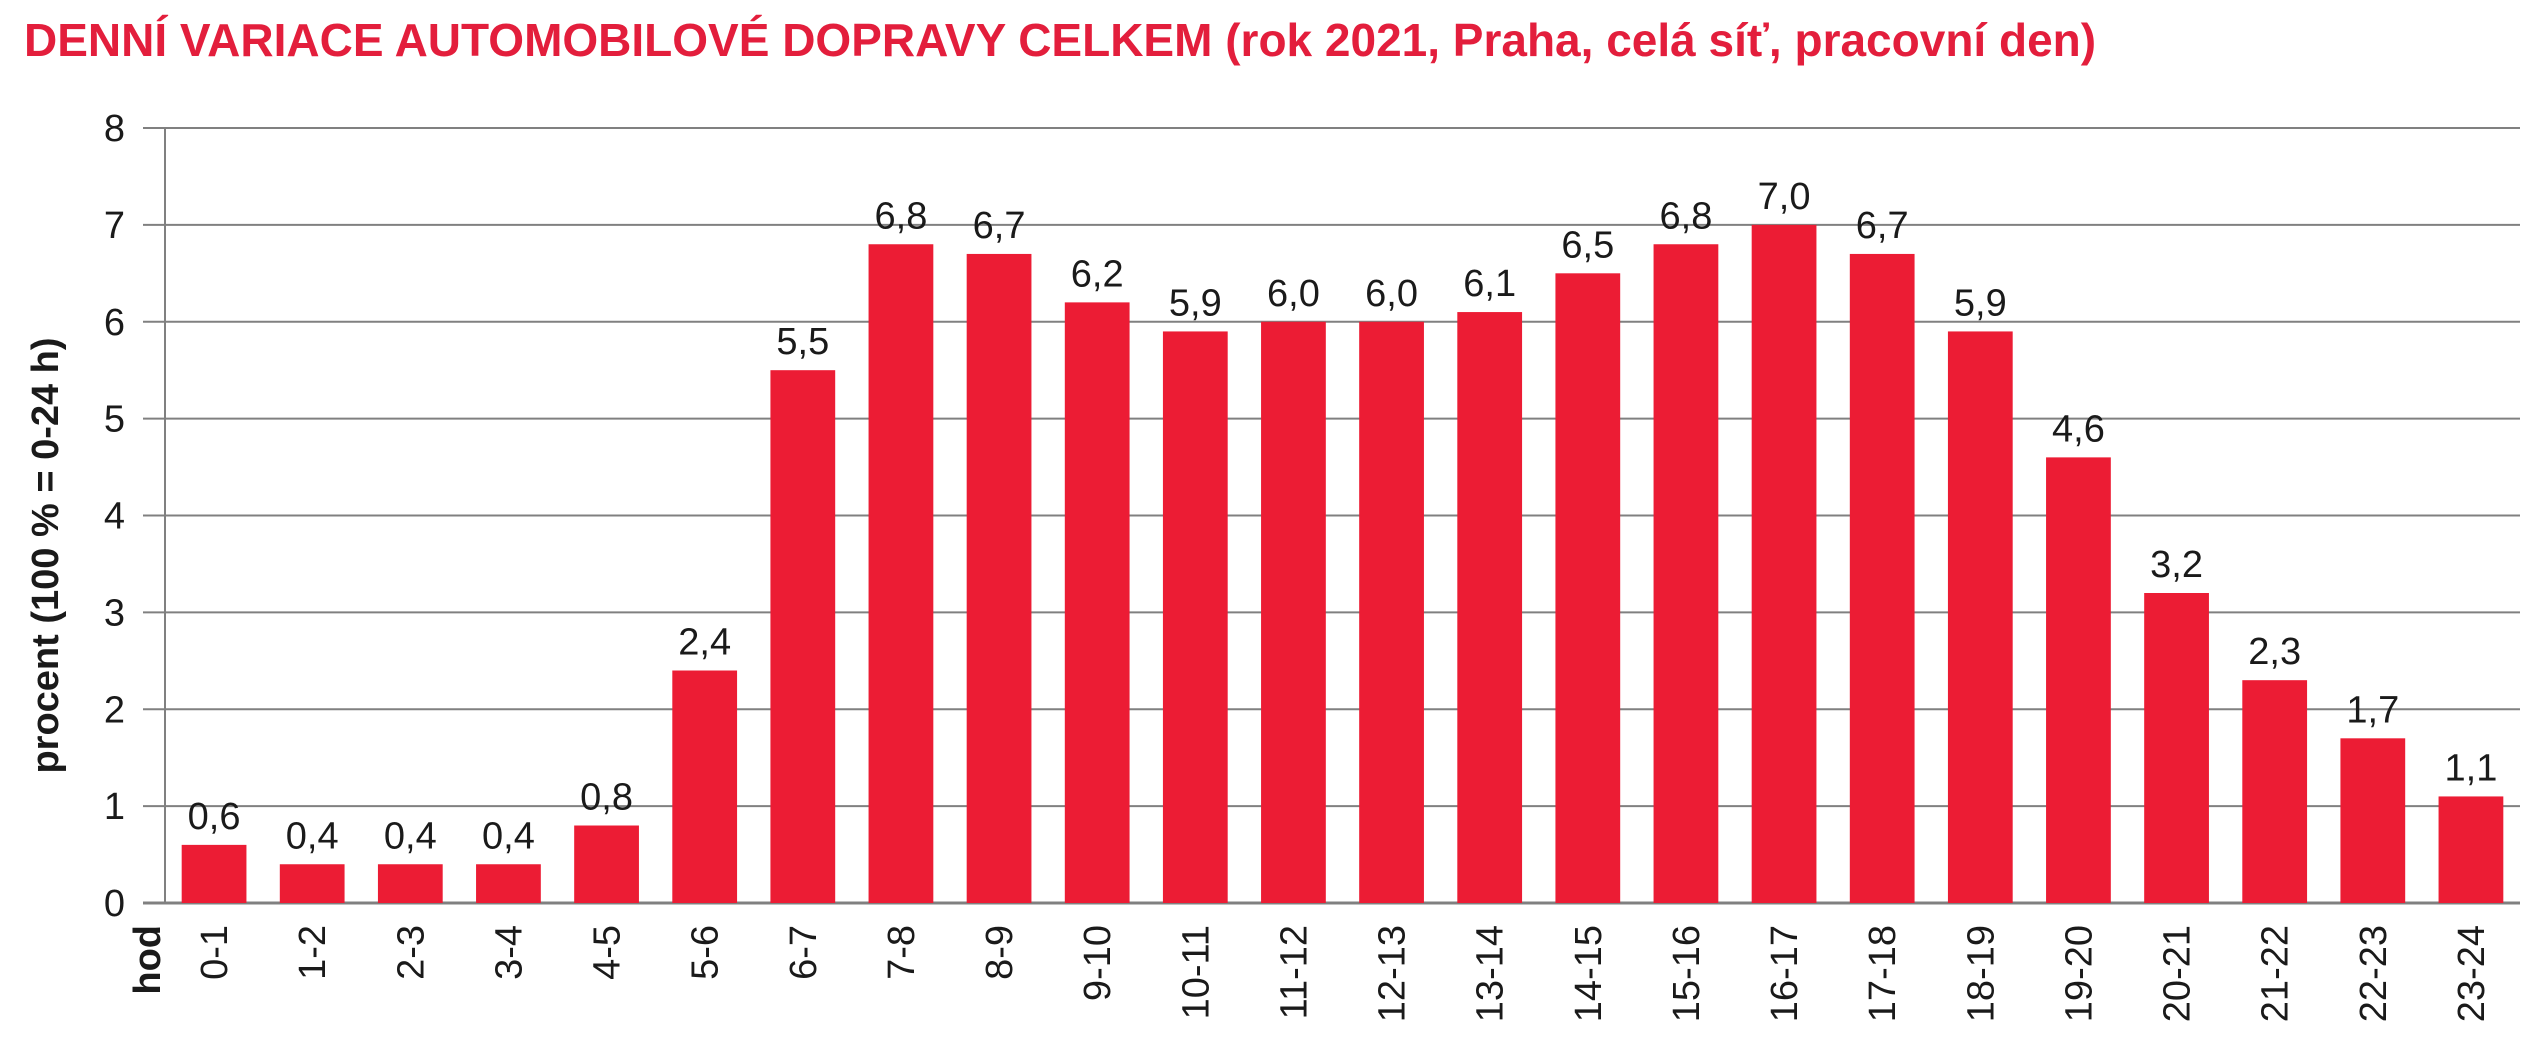 The image size is (2535, 1049). I want to click on x-tick-label: 4-5, so click(608, 952).